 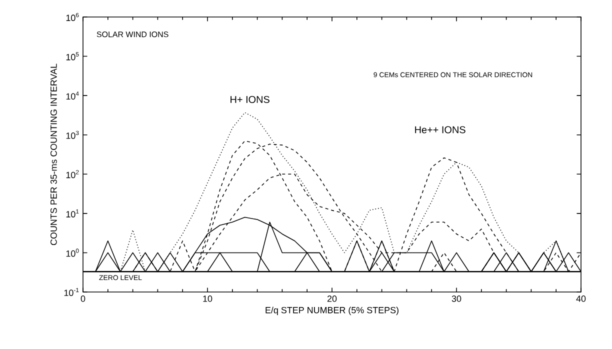 What do you see at coordinates (250, 100) in the screenshot?
I see `annotation: H+ IONS` at bounding box center [250, 100].